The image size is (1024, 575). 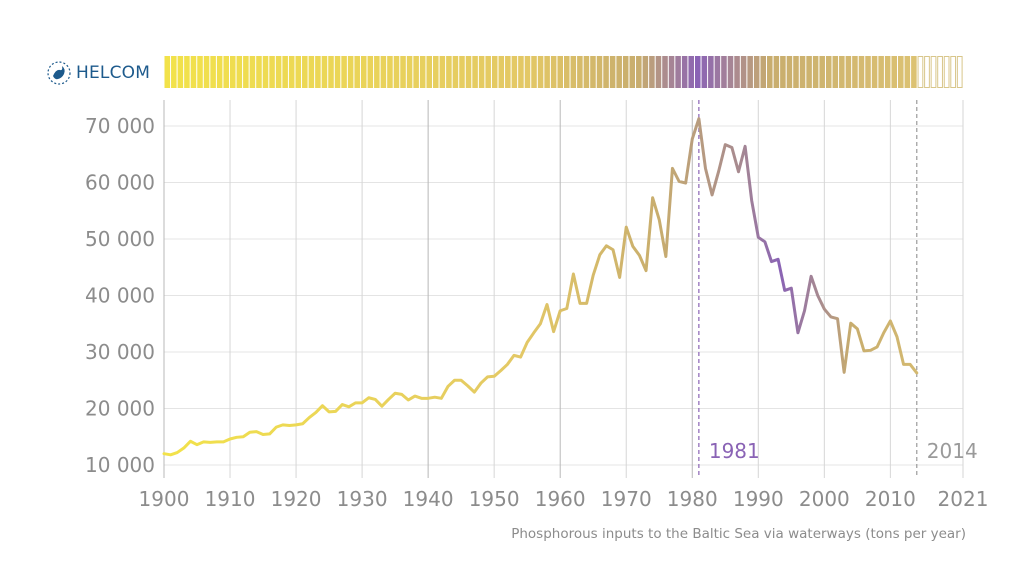 What do you see at coordinates (890, 499) in the screenshot?
I see `x-tick-label: 2010` at bounding box center [890, 499].